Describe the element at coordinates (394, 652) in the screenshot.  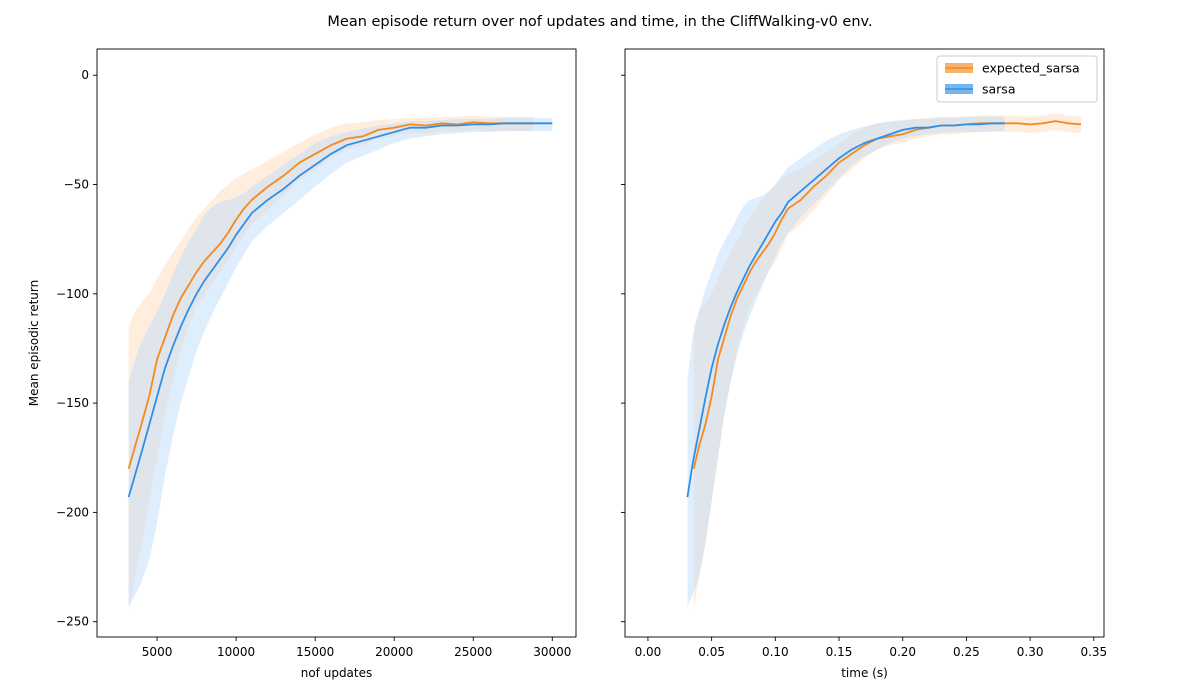
I see `x-tick-label: 20000` at that location.